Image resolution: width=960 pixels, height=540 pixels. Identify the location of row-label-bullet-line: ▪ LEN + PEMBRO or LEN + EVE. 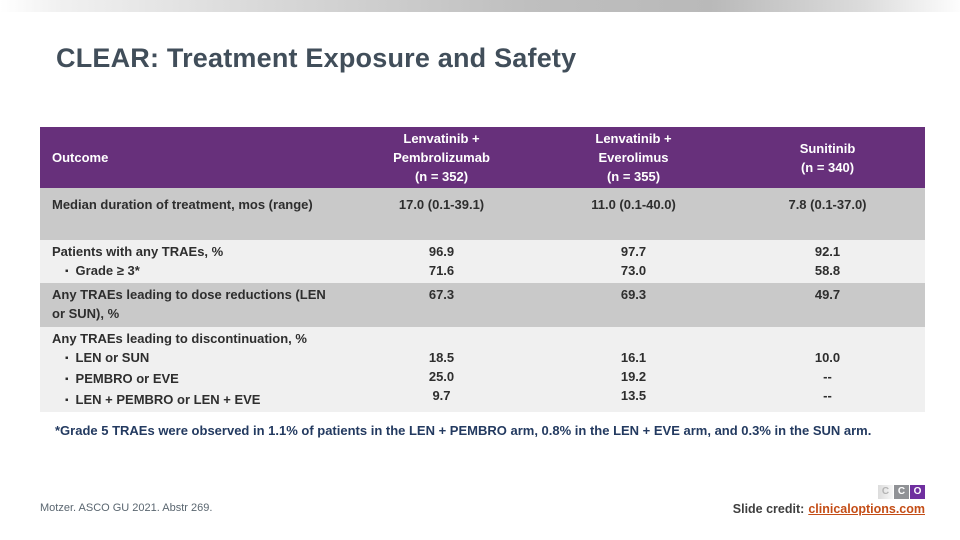
(195, 400).